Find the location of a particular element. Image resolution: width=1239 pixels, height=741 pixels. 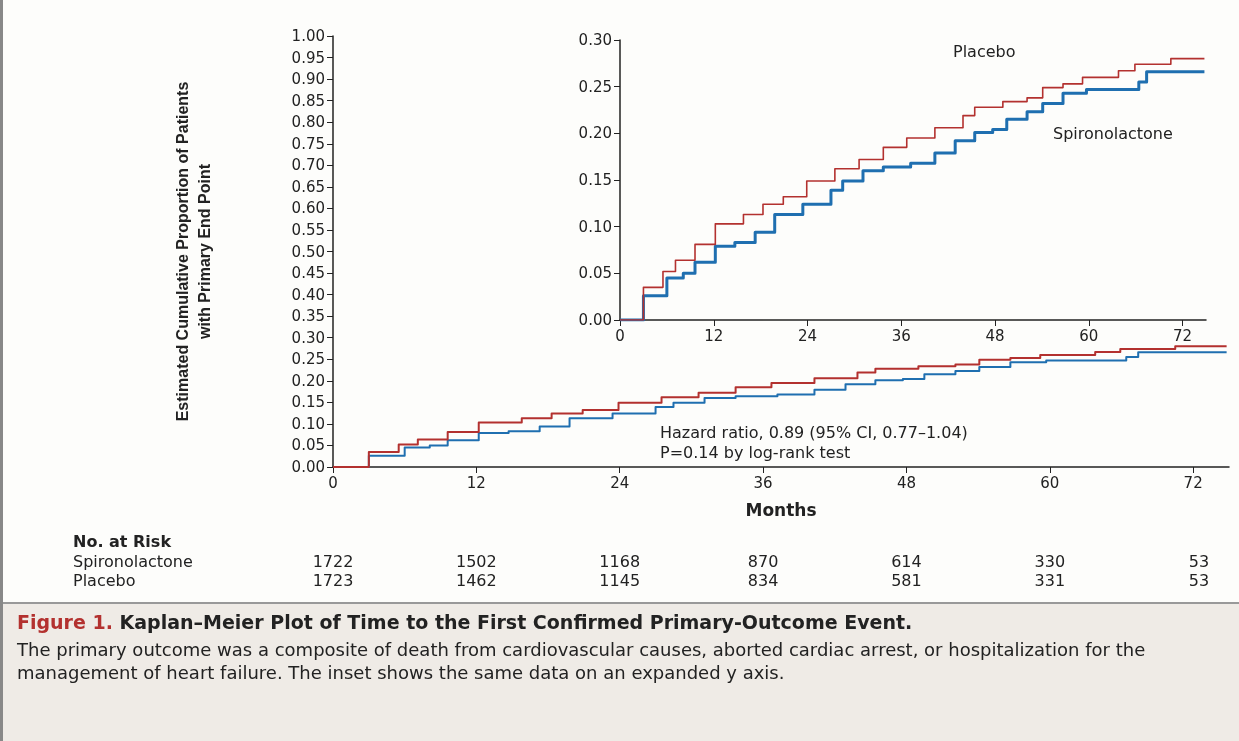

text: Spironolactone is located at coordinates (133, 561).